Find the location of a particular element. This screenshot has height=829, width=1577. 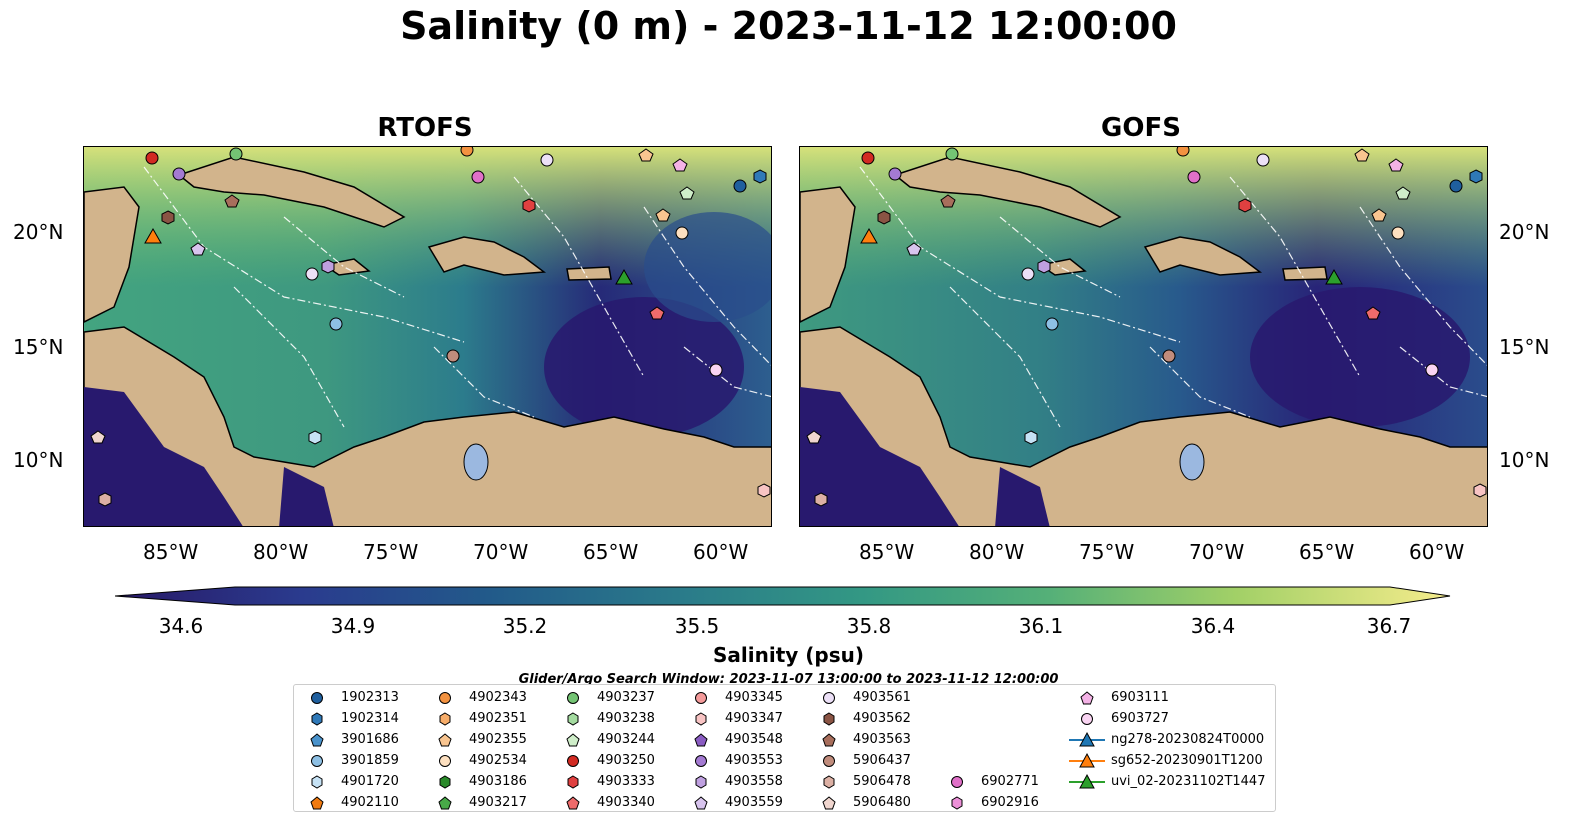

legend-entry: 4903548 is located at coordinates (732, 739).